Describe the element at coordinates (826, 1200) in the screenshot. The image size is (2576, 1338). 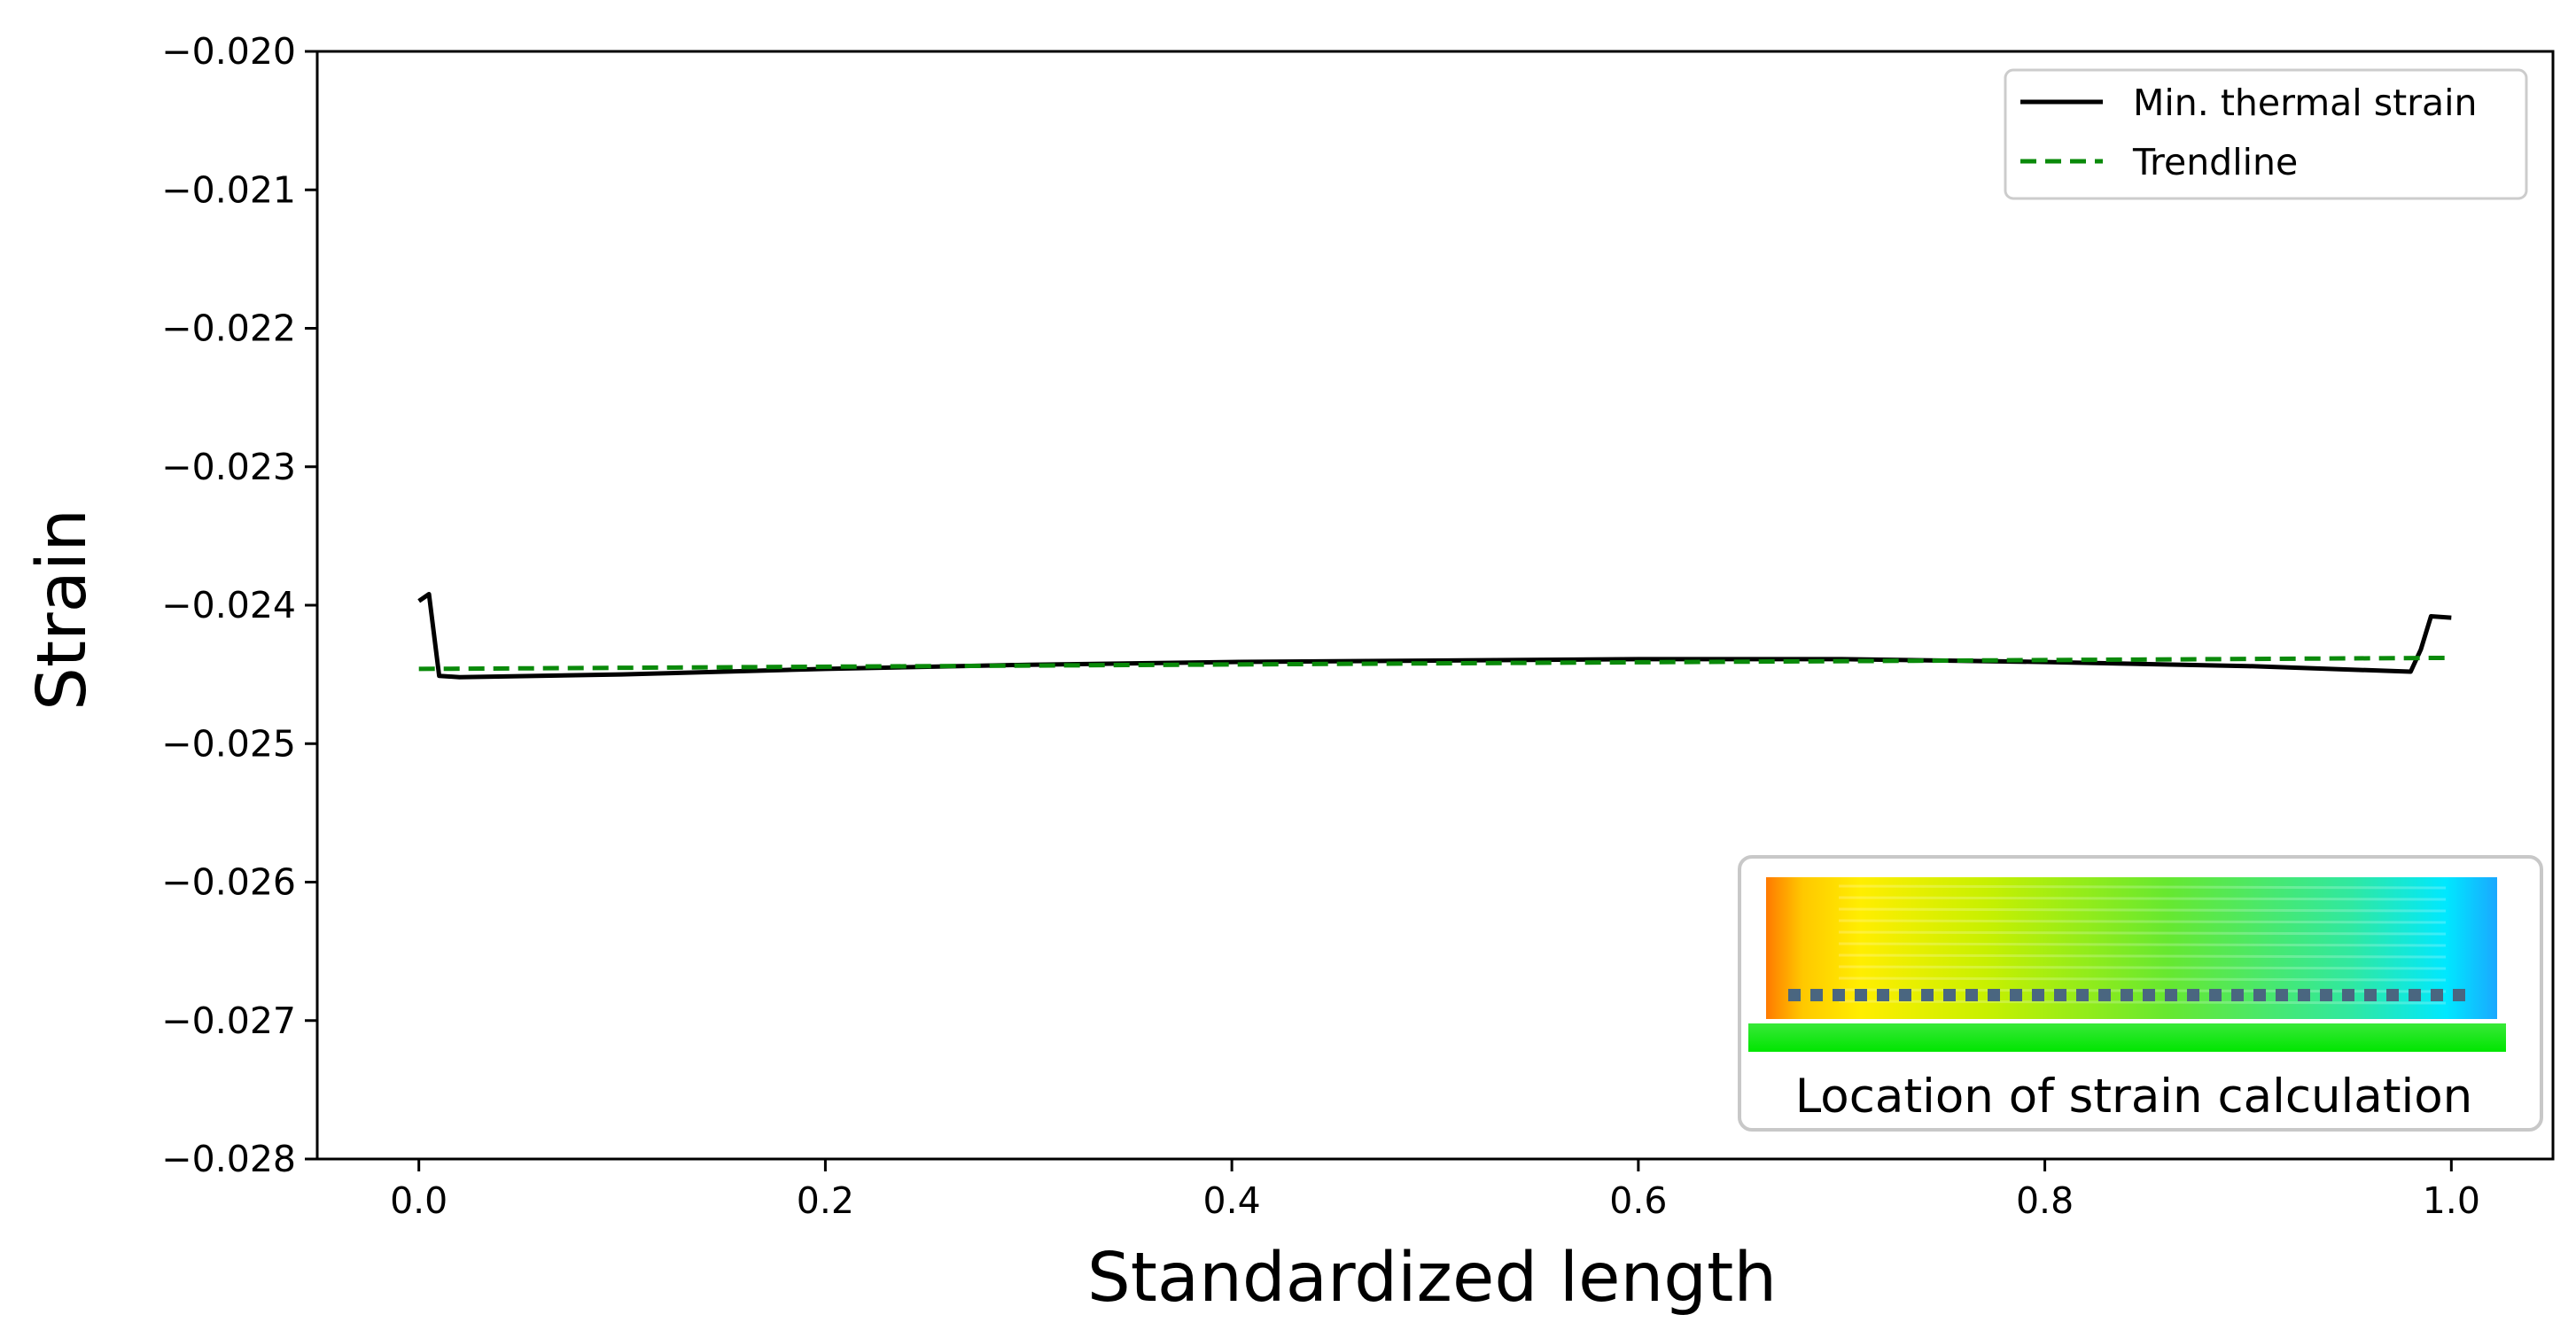
I see `x-tick-label: 0.2` at that location.